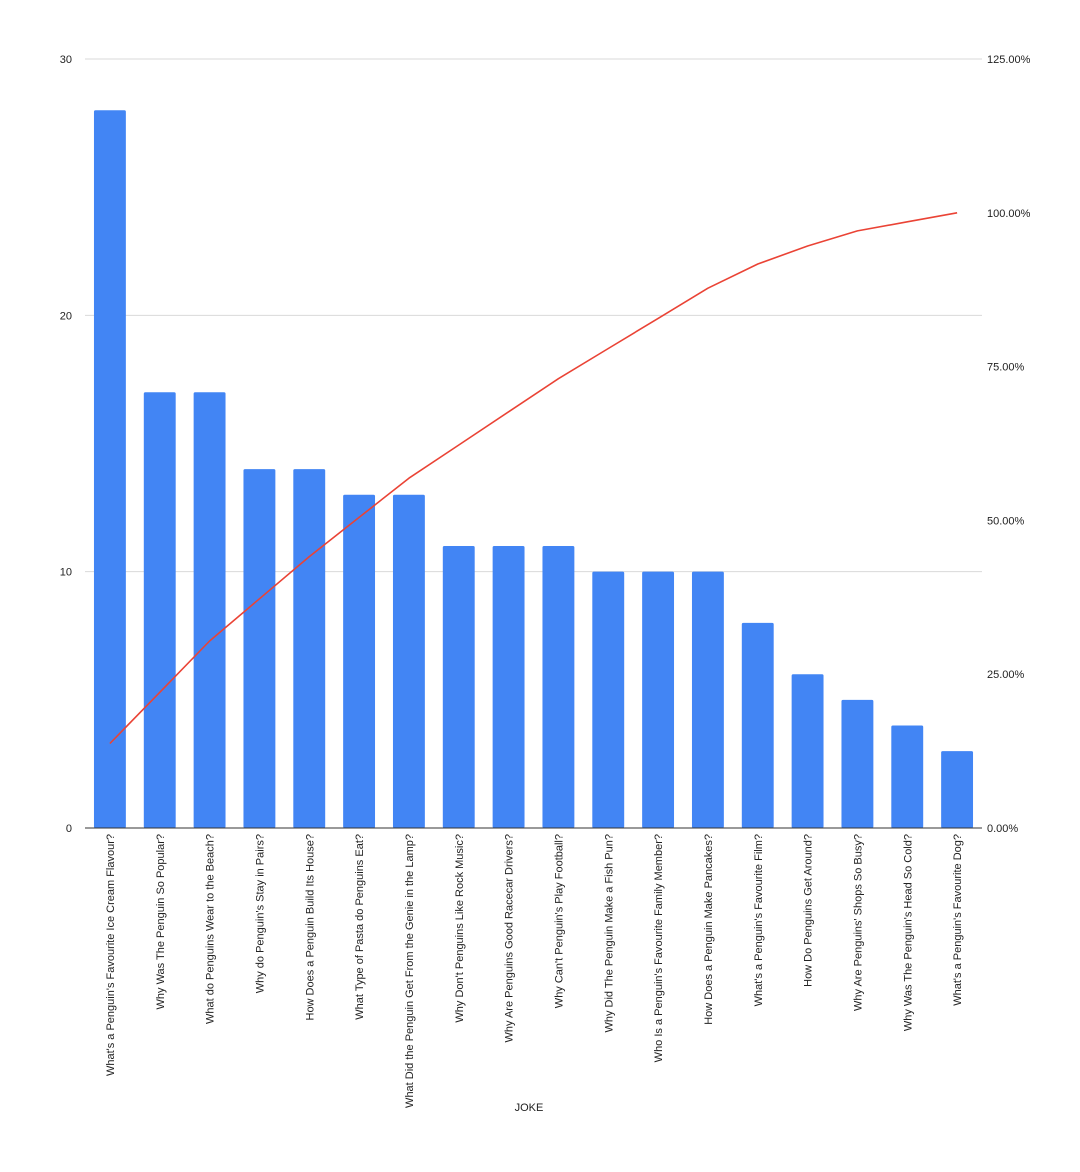  I want to click on y-tick-label-right: 0.00%, so click(1002, 829).